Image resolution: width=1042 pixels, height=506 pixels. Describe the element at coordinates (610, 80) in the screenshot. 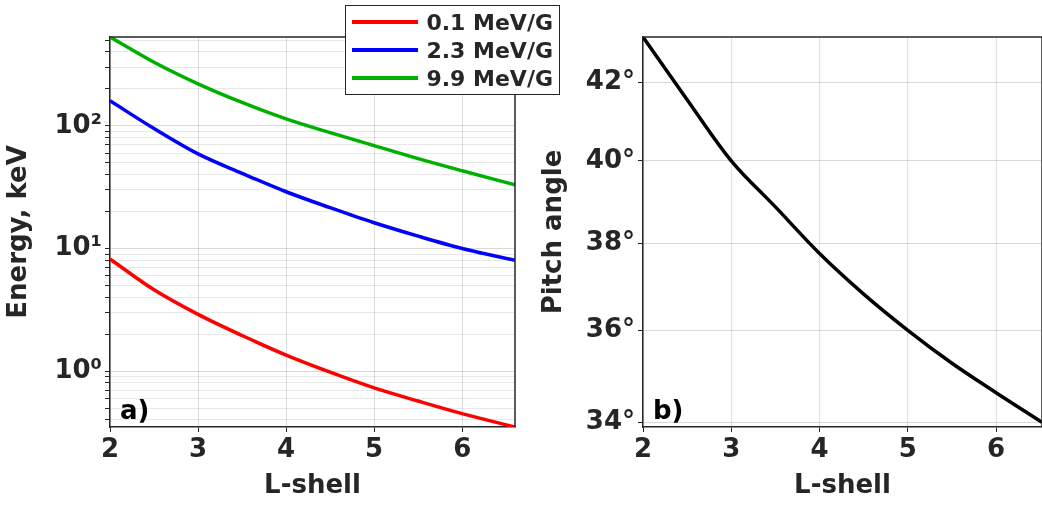

I see `y-tick-label: 42°` at that location.